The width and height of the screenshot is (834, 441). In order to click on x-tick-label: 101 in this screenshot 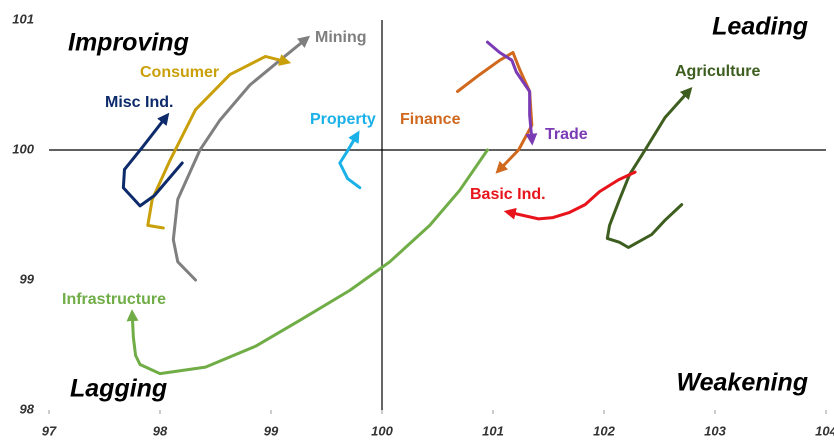, I will do `click(493, 430)`.